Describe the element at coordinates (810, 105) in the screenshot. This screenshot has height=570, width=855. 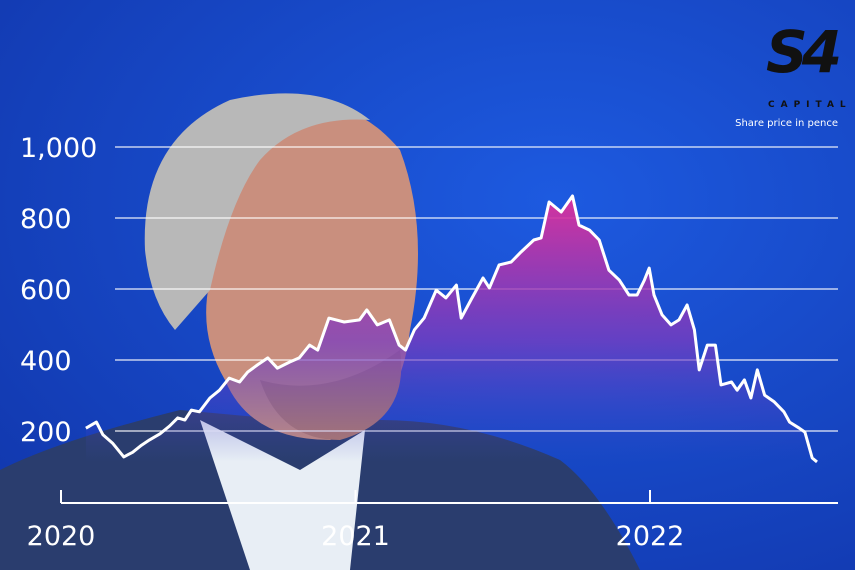
I see `logo-subtext: CAPITAL` at that location.